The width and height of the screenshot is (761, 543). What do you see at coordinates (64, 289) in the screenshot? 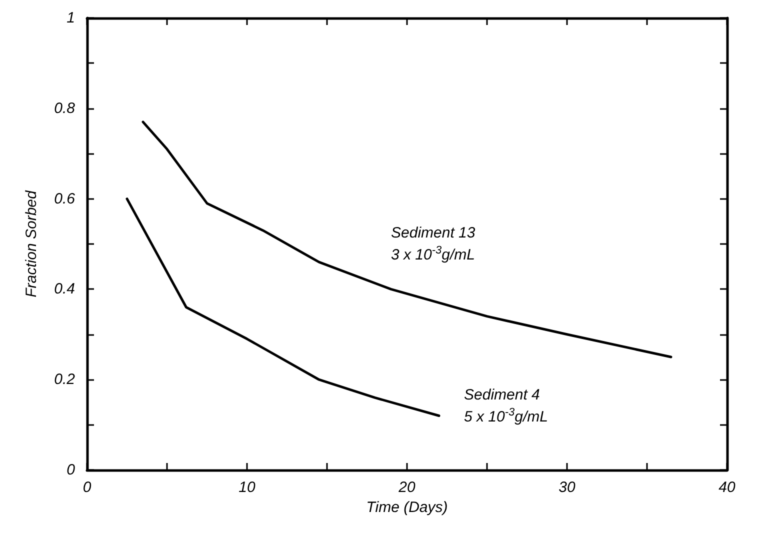
I see `y-tick-label: 0.4` at bounding box center [64, 289].